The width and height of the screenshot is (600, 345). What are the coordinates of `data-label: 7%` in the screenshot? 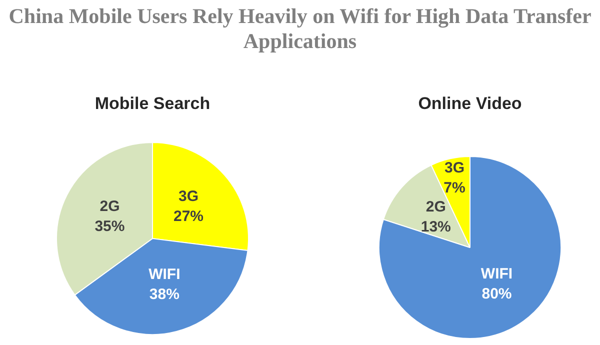 It's located at (455, 187).